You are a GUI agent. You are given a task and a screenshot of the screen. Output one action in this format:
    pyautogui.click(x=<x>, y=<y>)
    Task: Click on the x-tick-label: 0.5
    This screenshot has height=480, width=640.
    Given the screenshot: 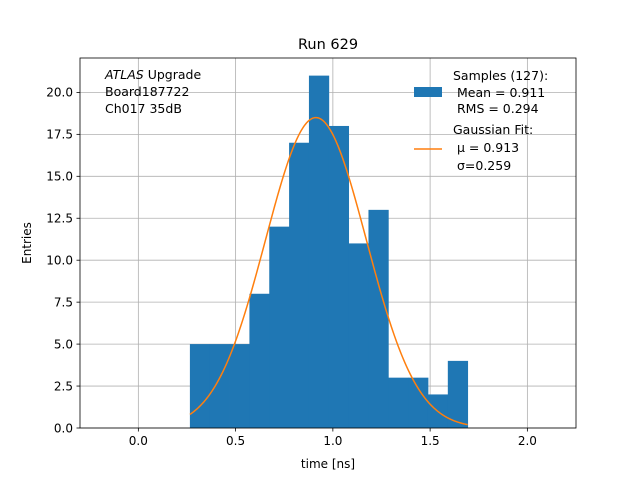 What is the action you would take?
    pyautogui.click(x=235, y=441)
    